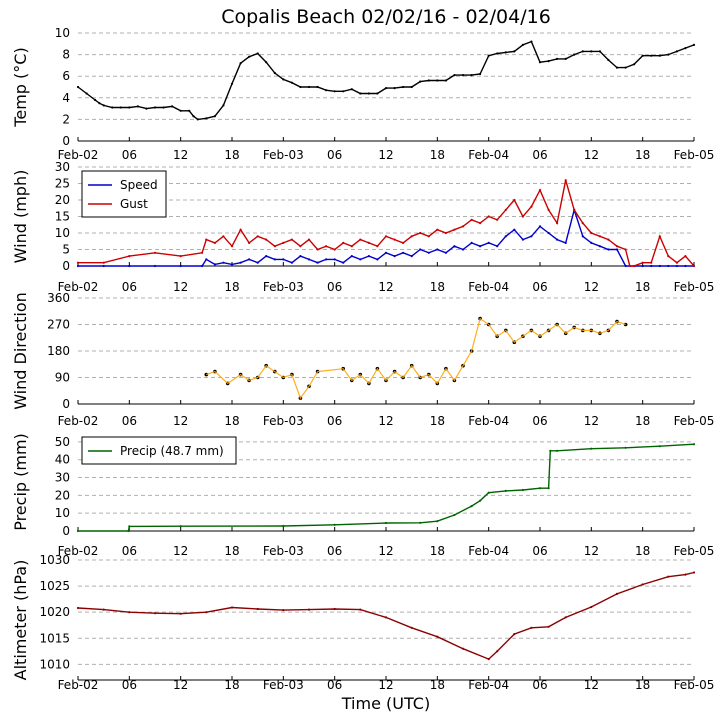  I want to click on y-tick-label: 1030, so click(54, 560).